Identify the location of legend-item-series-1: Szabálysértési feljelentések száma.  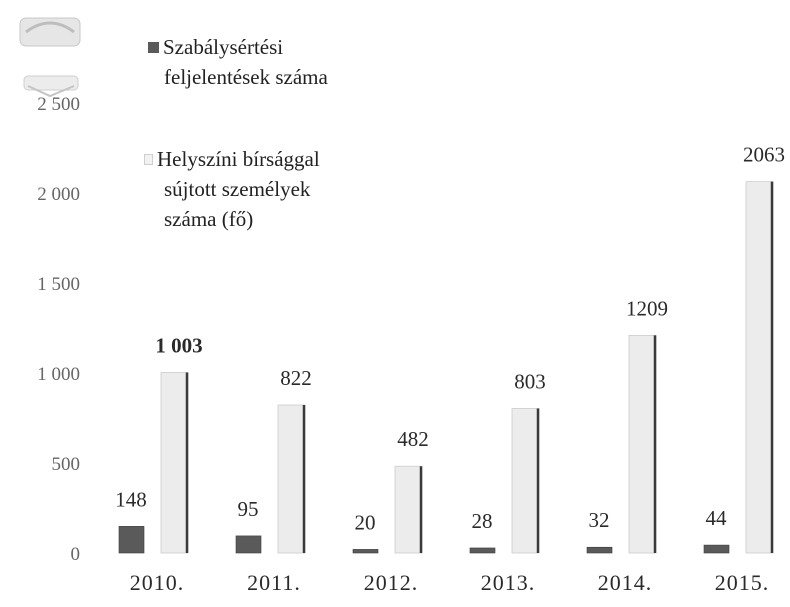
(238, 62).